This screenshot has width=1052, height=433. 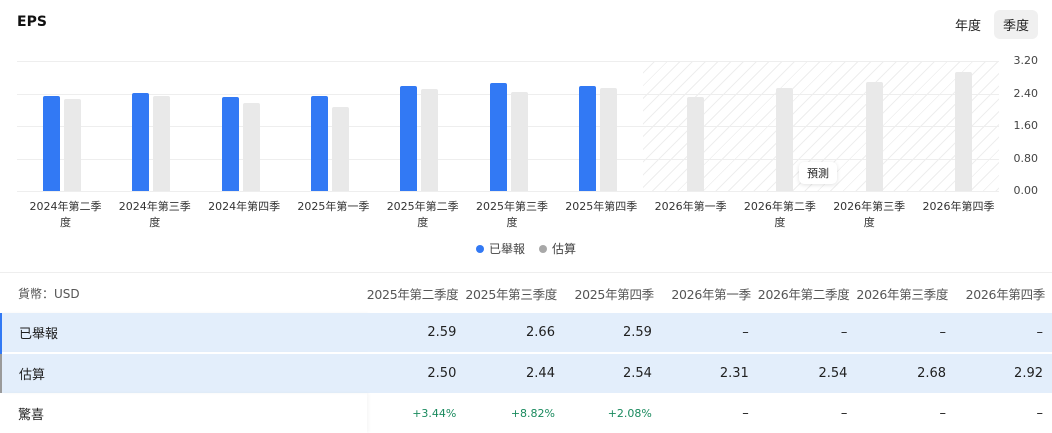 I want to click on column-header: 2026年第二季度, so click(x=803, y=294).